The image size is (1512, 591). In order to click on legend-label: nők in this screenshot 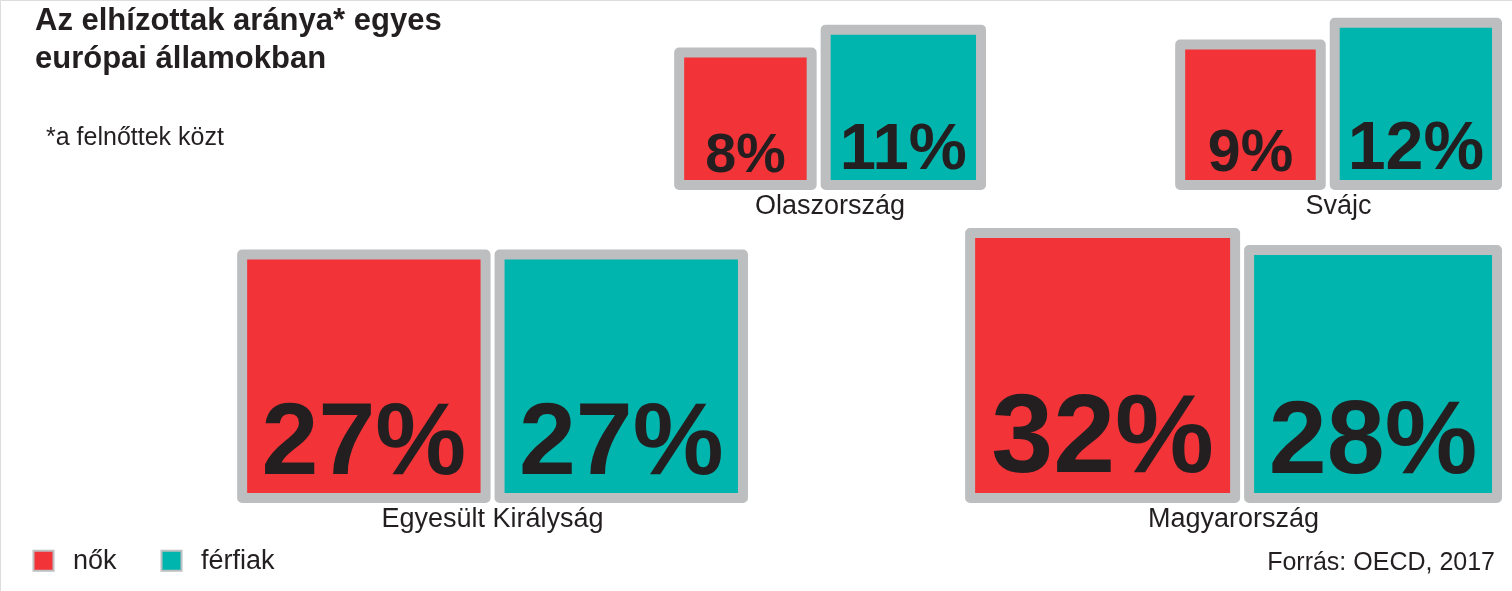, I will do `click(95, 559)`.